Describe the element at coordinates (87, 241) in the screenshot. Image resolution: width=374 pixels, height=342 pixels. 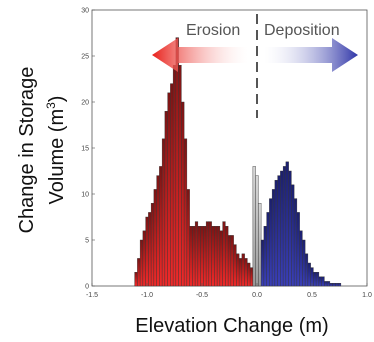
I see `y-tick-label: 5` at that location.